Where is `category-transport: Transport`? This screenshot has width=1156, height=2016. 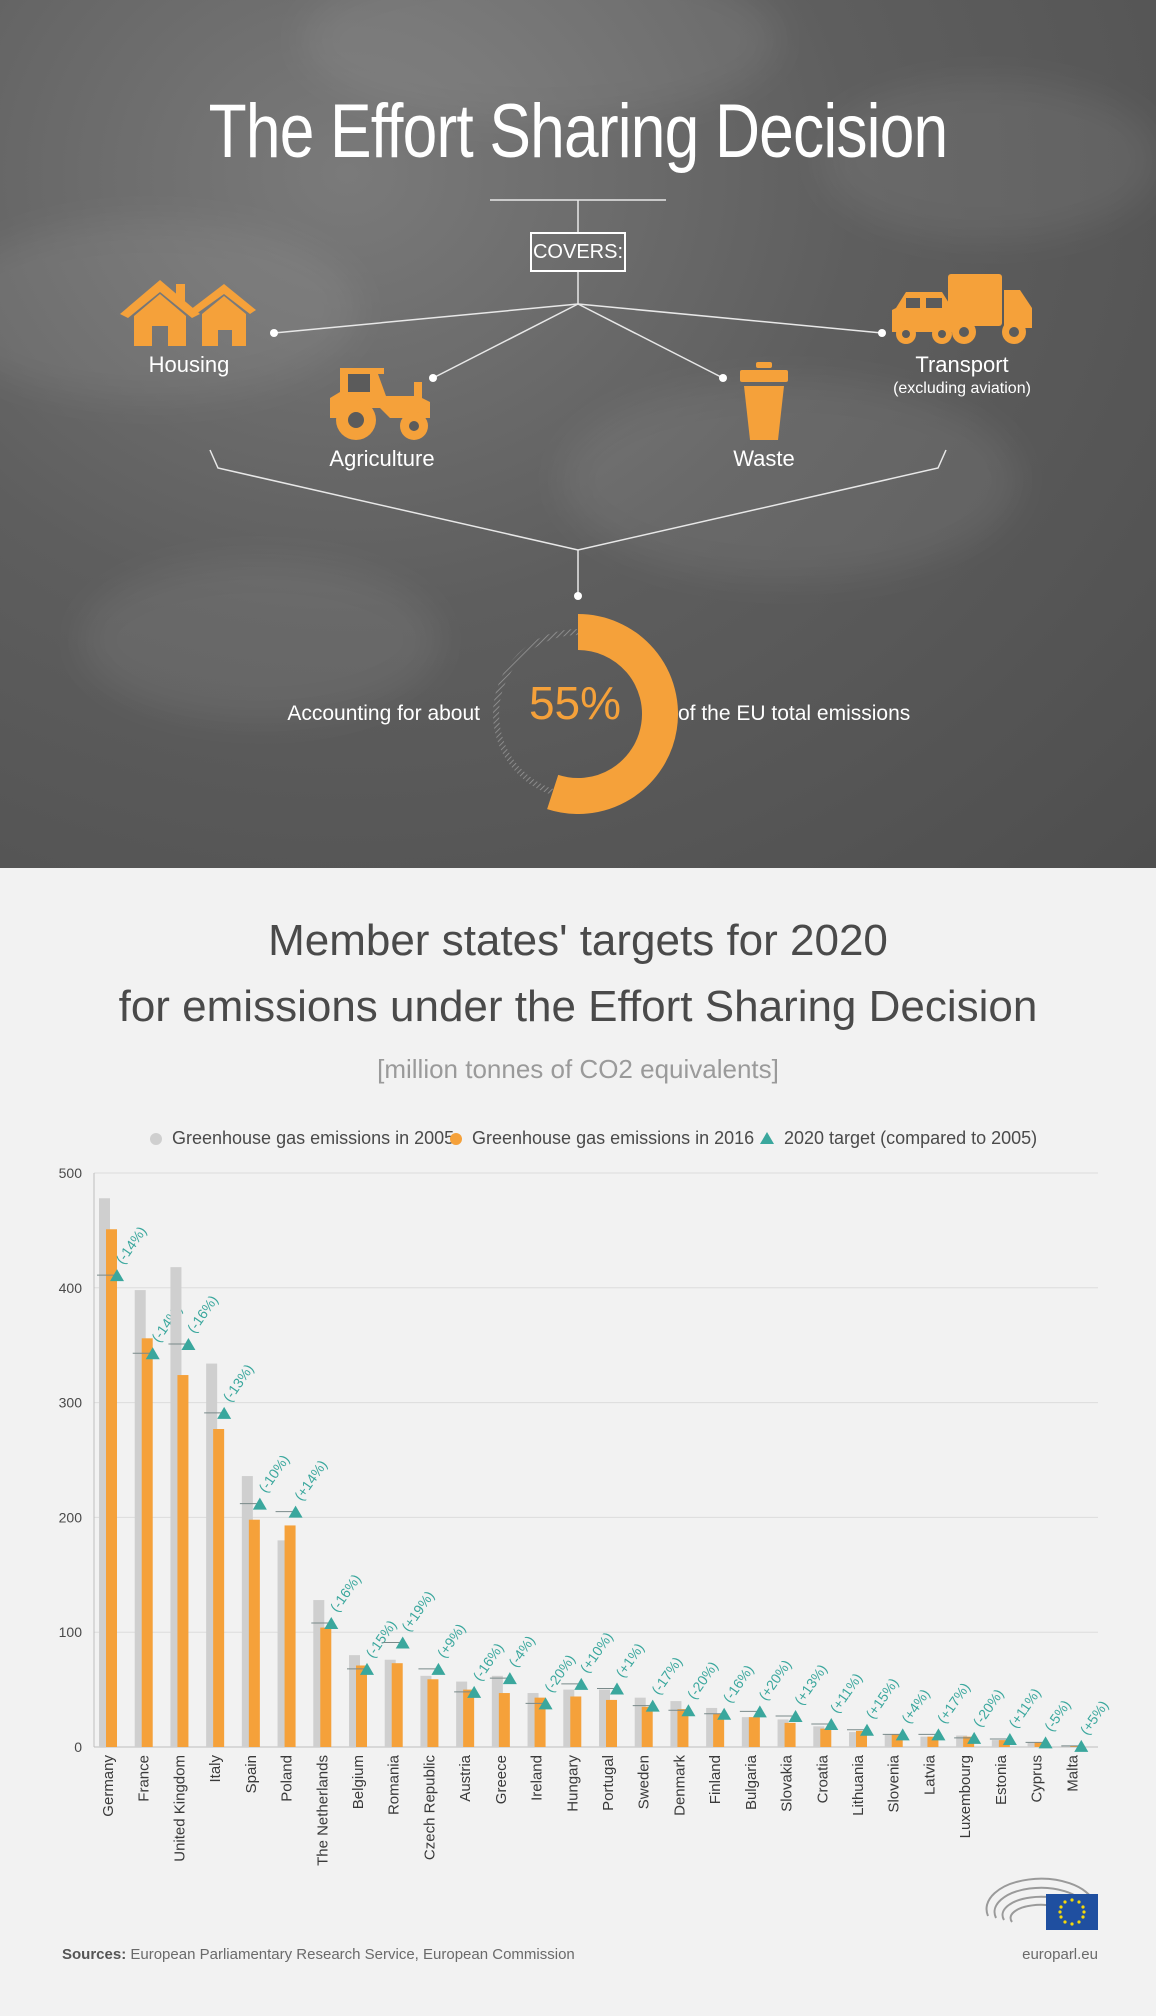
category-transport: Transport is located at coordinates (962, 364).